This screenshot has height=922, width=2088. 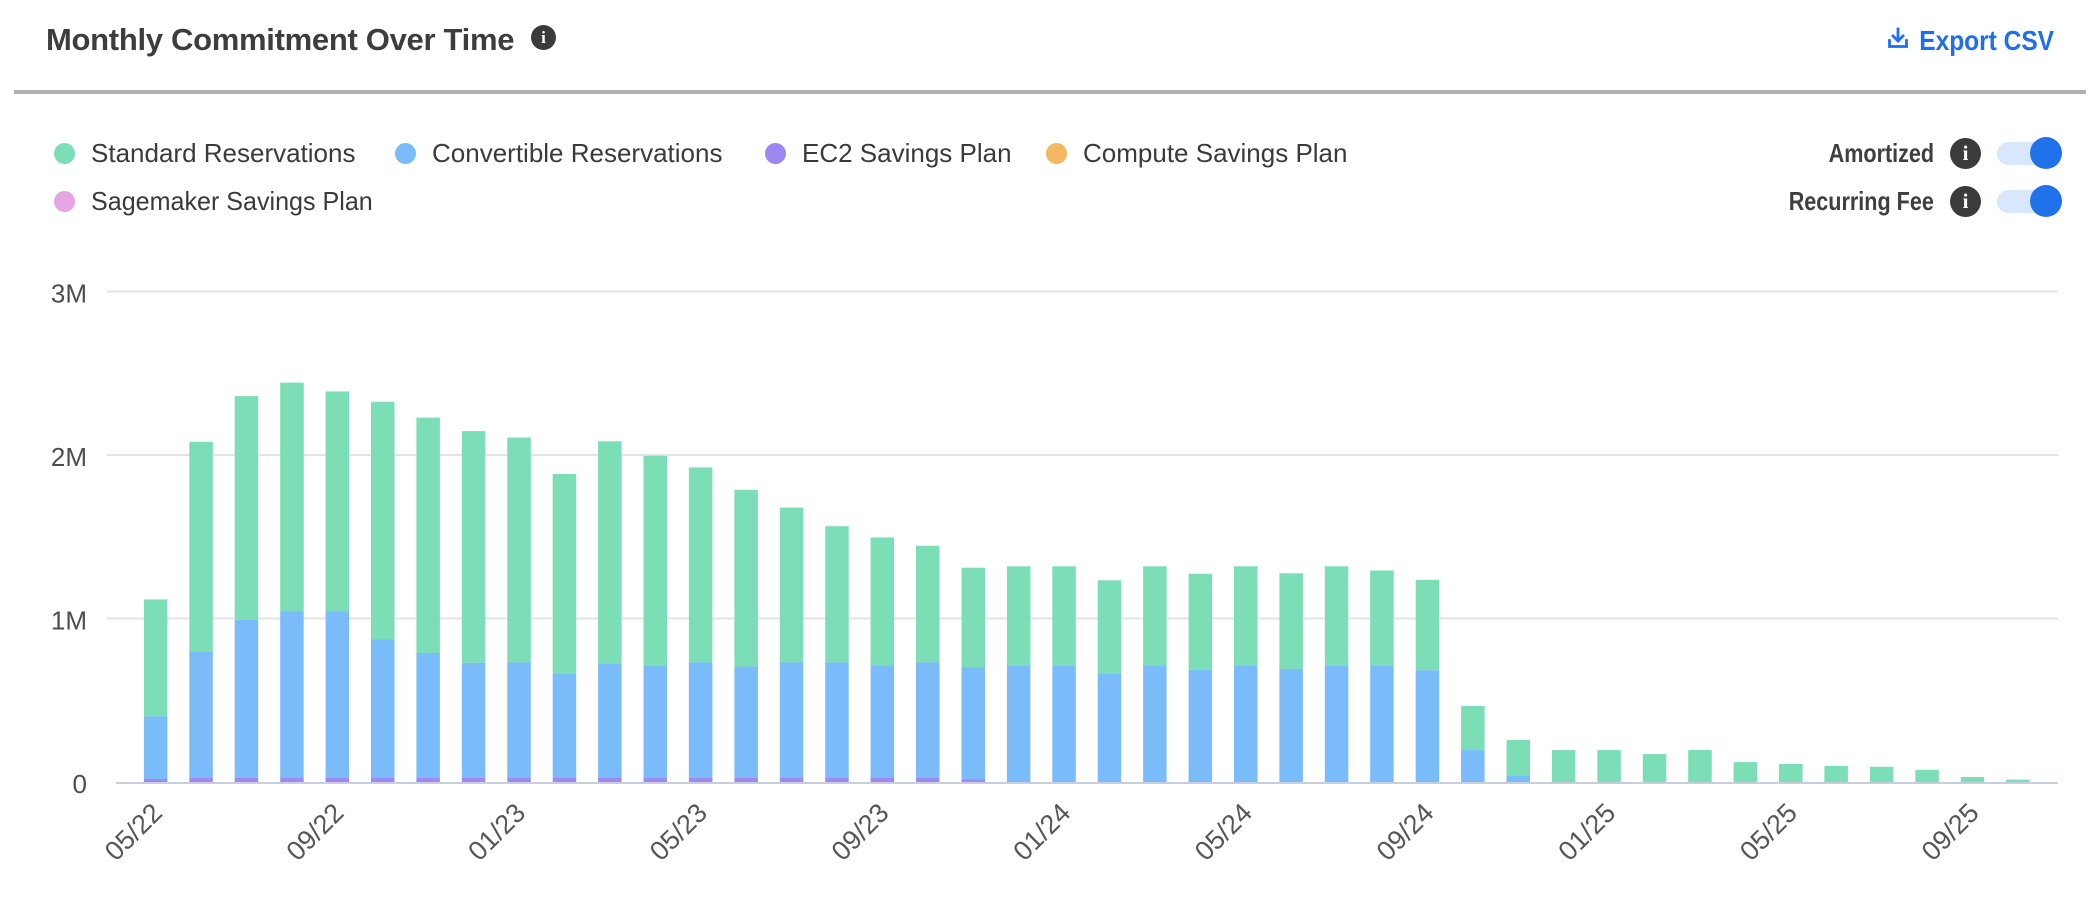 I want to click on svg-text: 09/25, so click(x=1950, y=832).